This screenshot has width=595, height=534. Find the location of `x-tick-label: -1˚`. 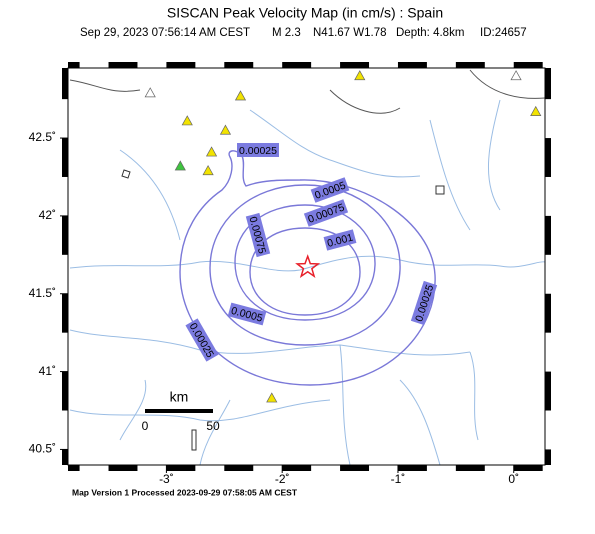

x-tick-label: -1˚ is located at coordinates (398, 479).